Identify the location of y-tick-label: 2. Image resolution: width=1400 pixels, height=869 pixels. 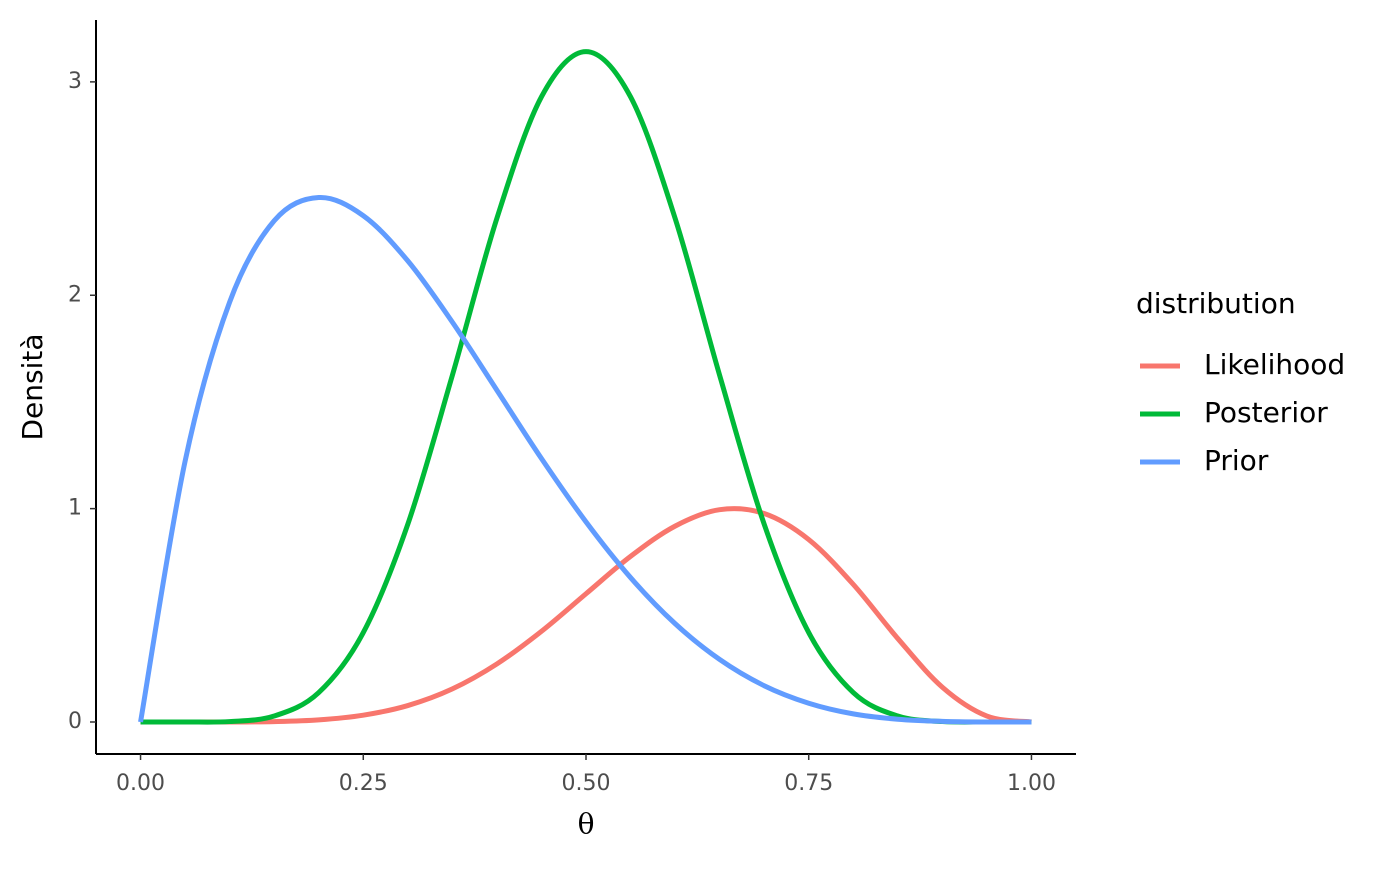
(75, 294).